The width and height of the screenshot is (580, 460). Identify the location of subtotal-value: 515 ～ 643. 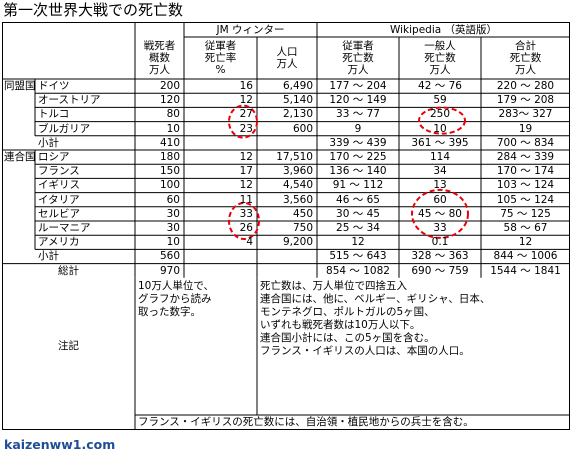
(358, 256).